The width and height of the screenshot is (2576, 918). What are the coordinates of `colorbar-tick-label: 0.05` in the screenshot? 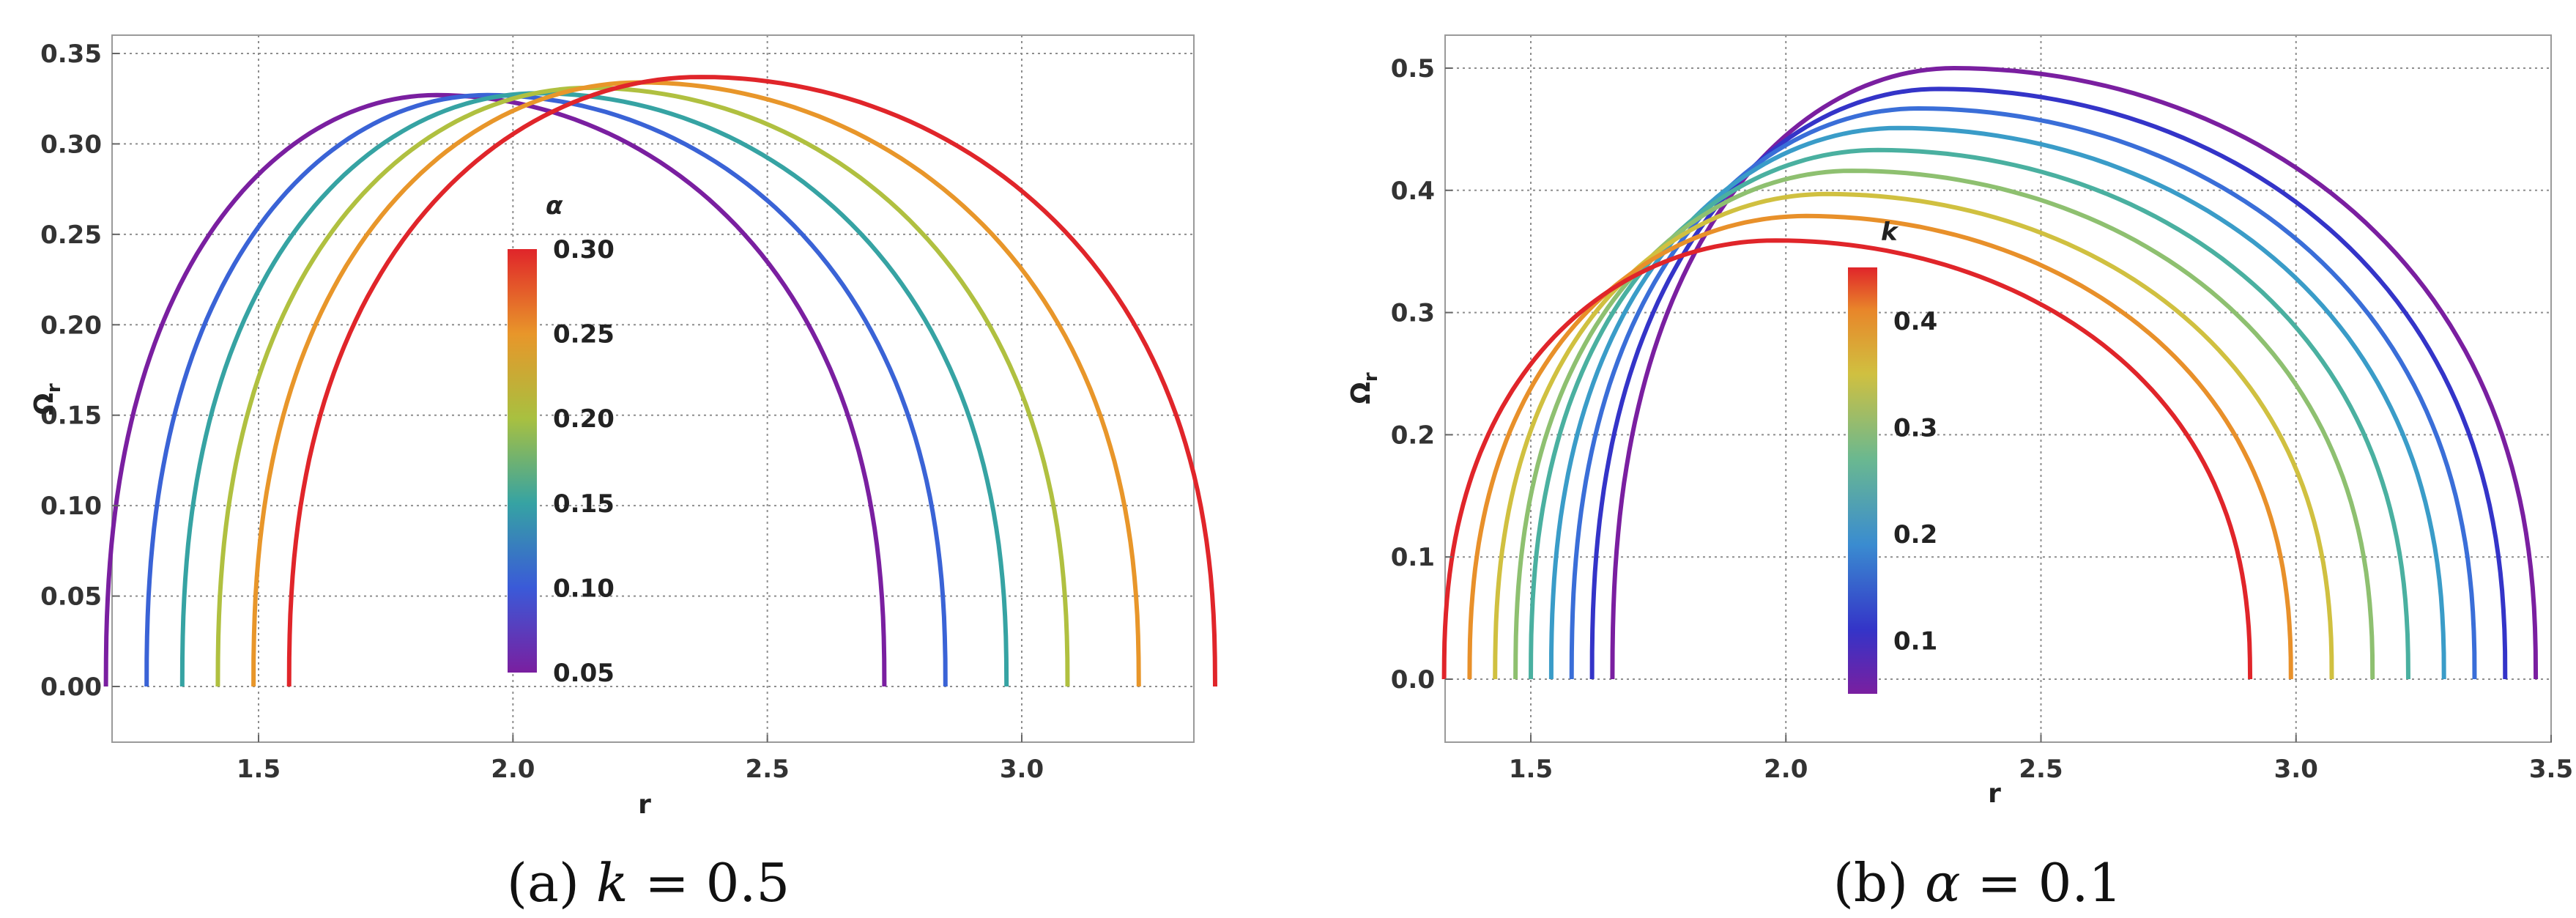 It's located at (584, 673).